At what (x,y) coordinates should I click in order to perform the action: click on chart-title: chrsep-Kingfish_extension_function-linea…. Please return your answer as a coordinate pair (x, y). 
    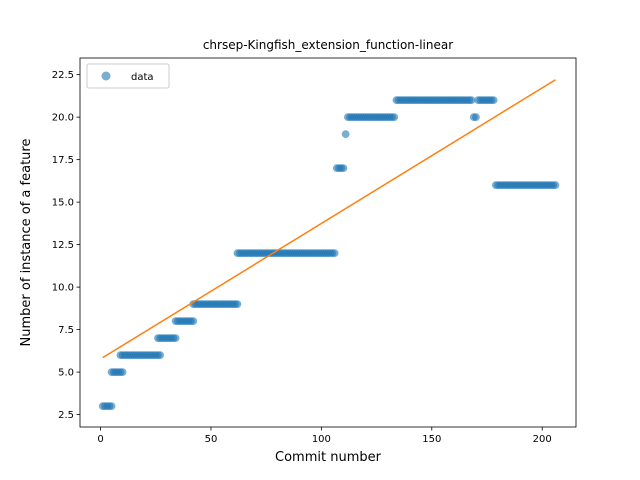
    Looking at the image, I should click on (328, 45).